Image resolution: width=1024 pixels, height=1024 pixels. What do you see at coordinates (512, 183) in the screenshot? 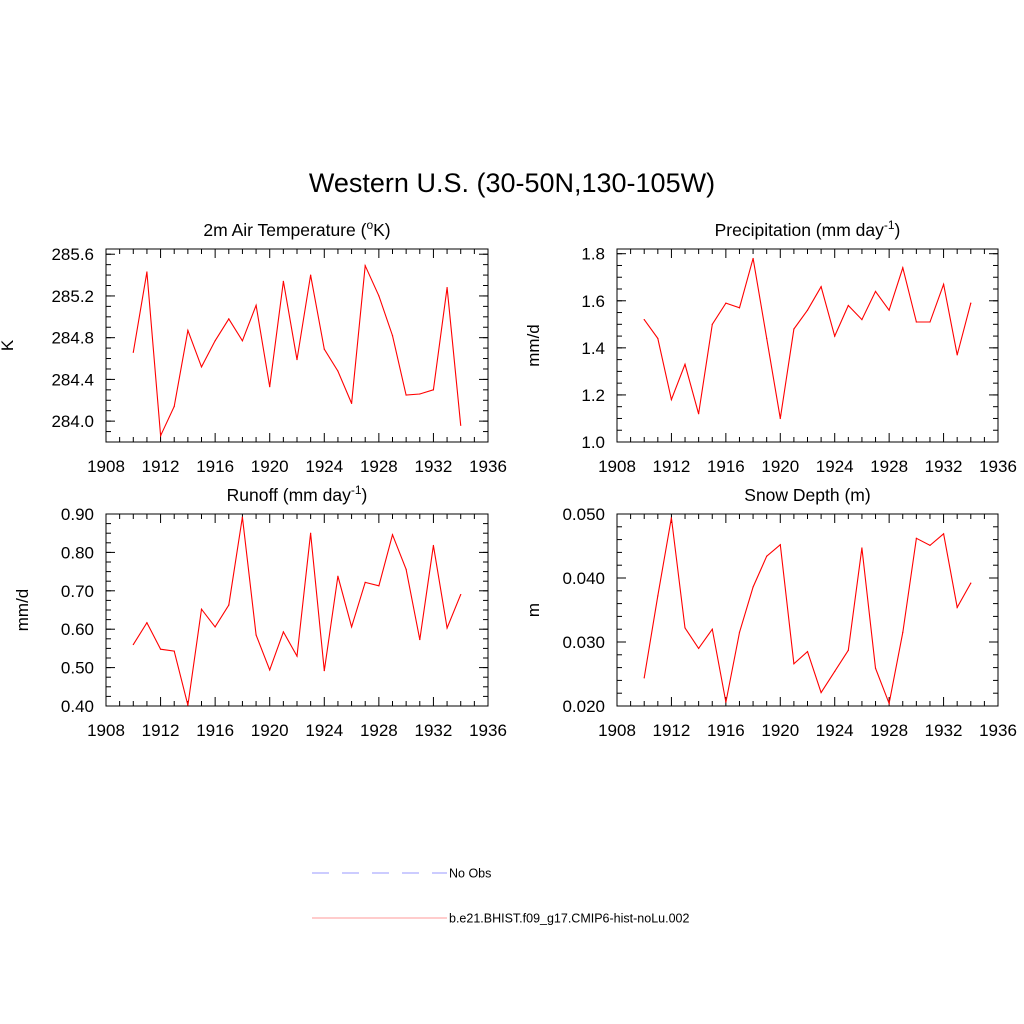
I see `figure-title: Western U.S. (30-50N,130-105W)` at bounding box center [512, 183].